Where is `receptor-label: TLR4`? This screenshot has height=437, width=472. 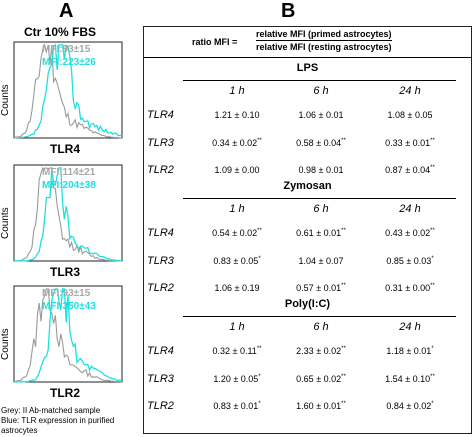 receptor-label: TLR4 is located at coordinates (65, 149).